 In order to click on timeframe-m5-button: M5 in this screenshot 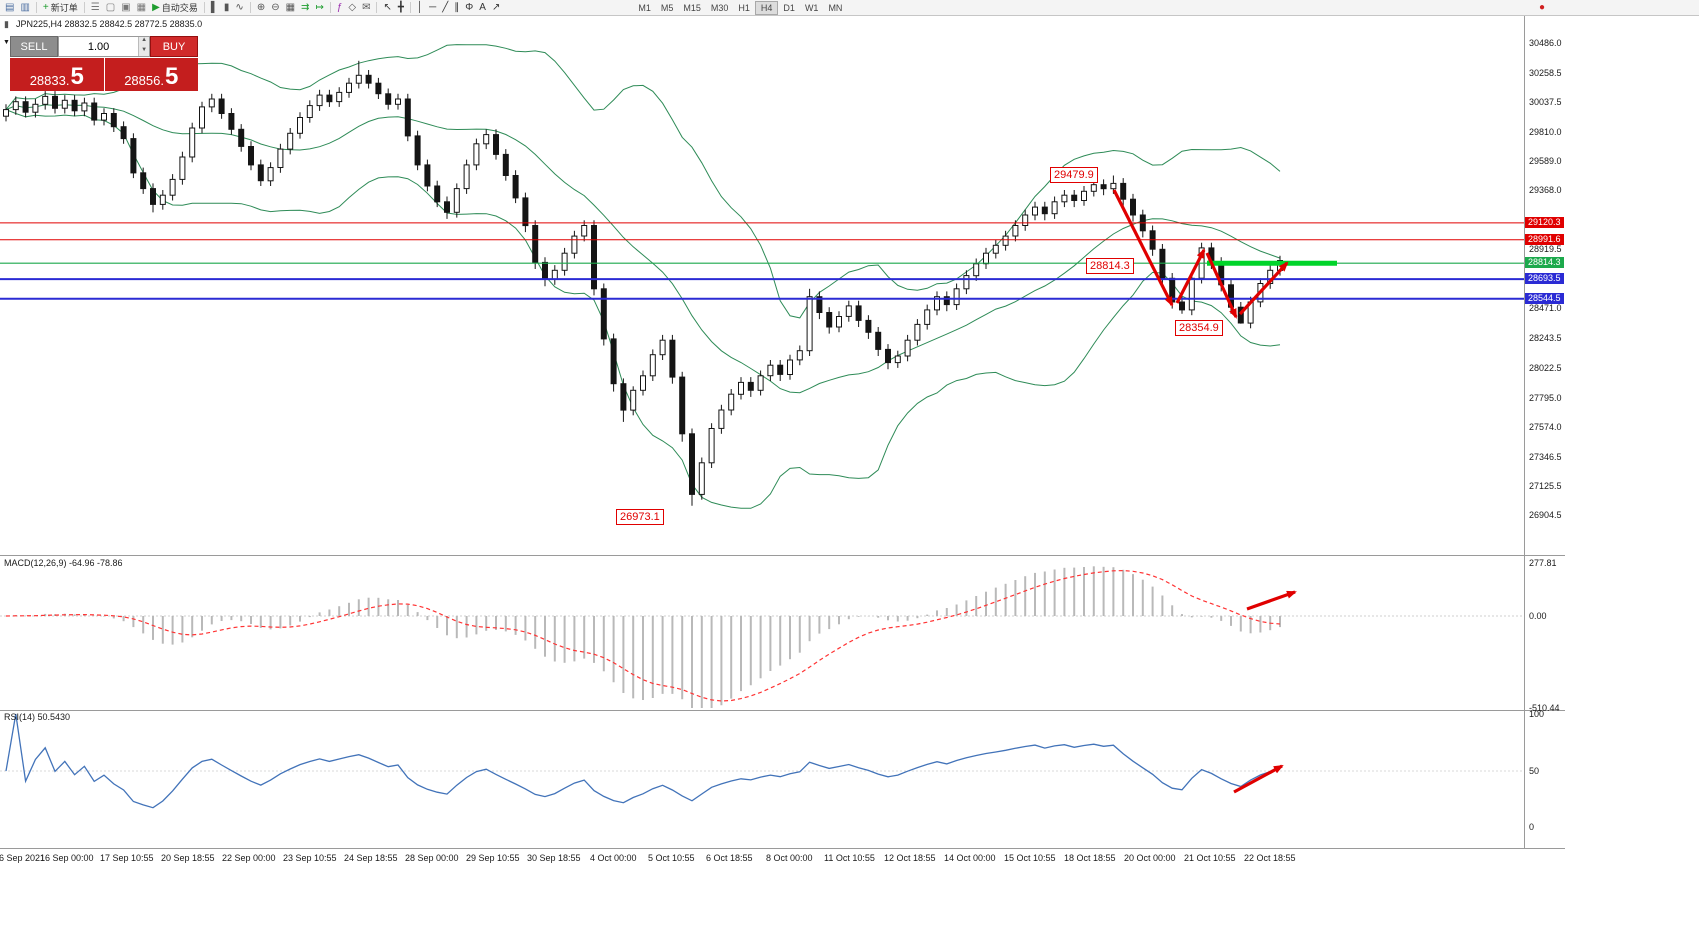, I will do `click(667, 7)`.